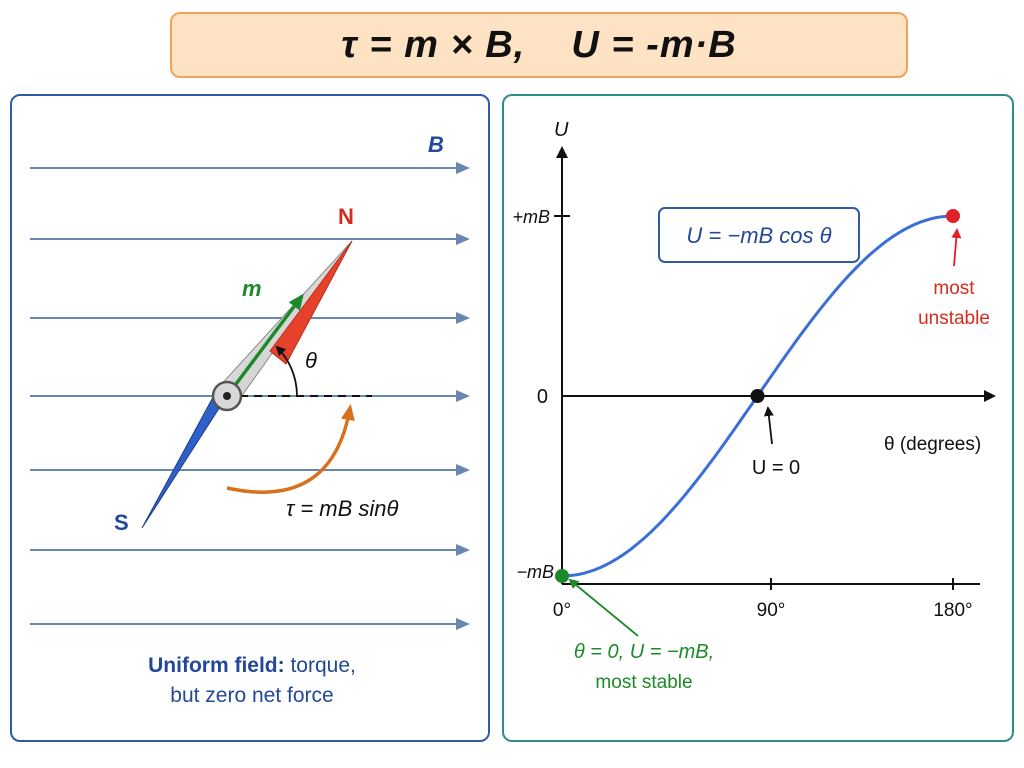  Describe the element at coordinates (952, 610) in the screenshot. I see `x-tick-label-180: 180°` at that location.